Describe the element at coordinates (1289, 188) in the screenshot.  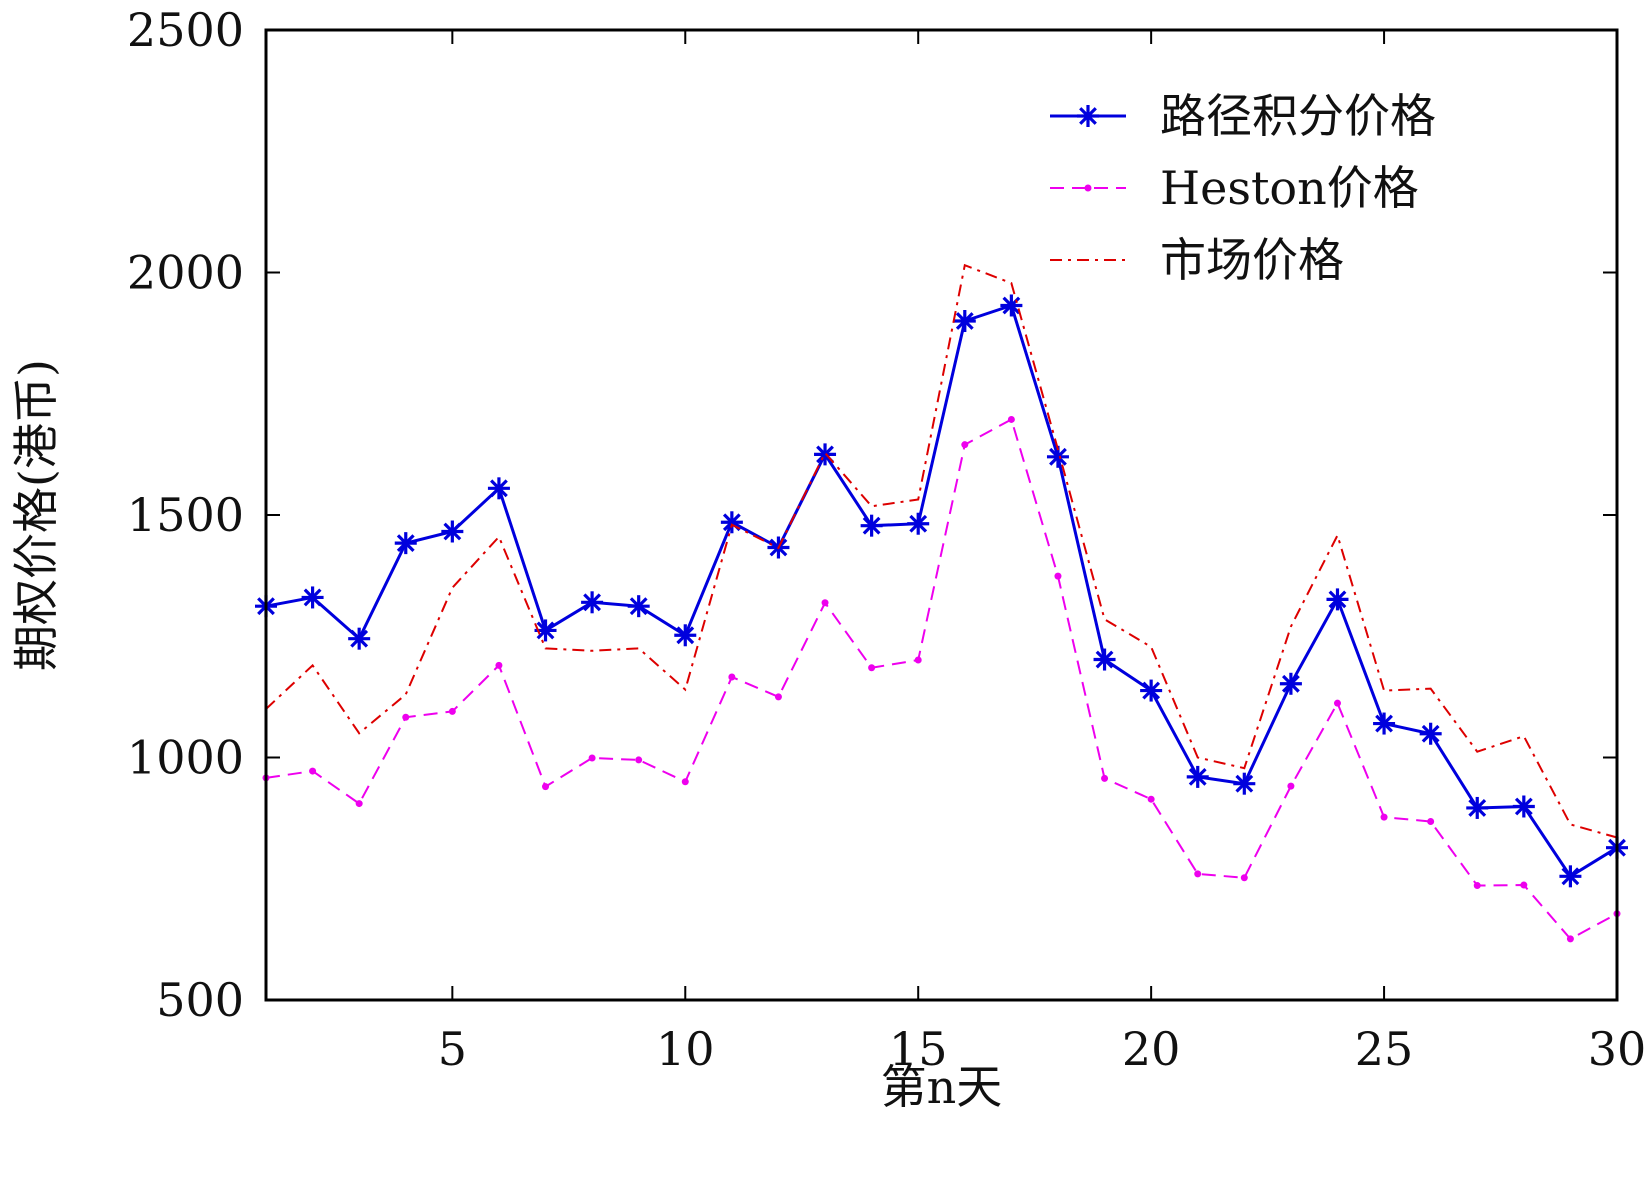
I see `legend-label: Heston价格` at that location.